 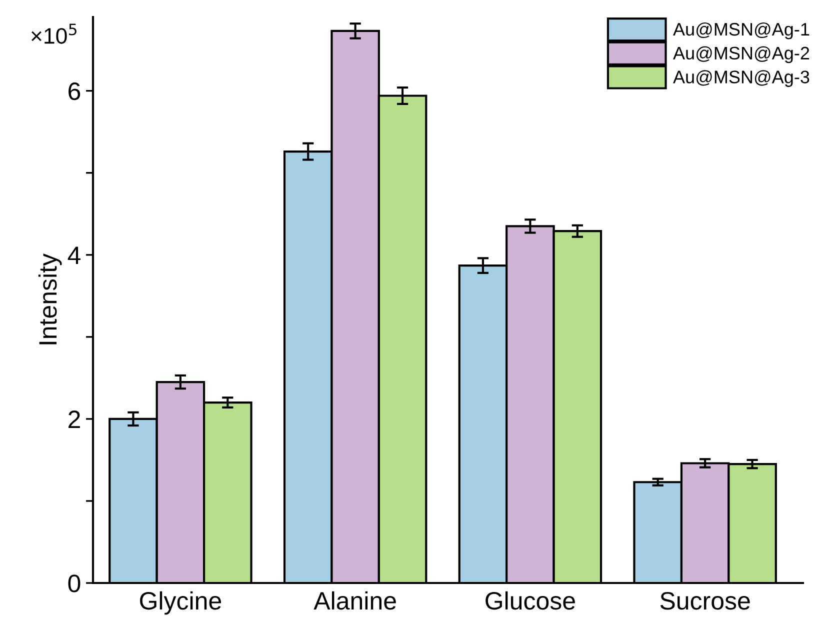 I want to click on legend-label: Au@MSN@Ag-2, so click(x=741, y=55).